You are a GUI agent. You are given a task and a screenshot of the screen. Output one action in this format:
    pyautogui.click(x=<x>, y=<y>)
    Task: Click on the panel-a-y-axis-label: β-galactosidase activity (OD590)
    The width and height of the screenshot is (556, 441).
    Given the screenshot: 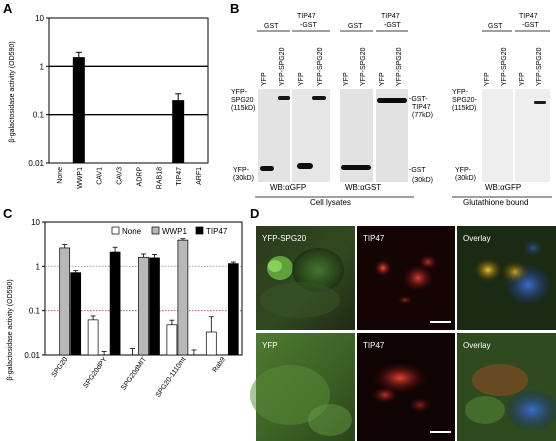 What is the action you would take?
    pyautogui.click(x=12, y=91)
    